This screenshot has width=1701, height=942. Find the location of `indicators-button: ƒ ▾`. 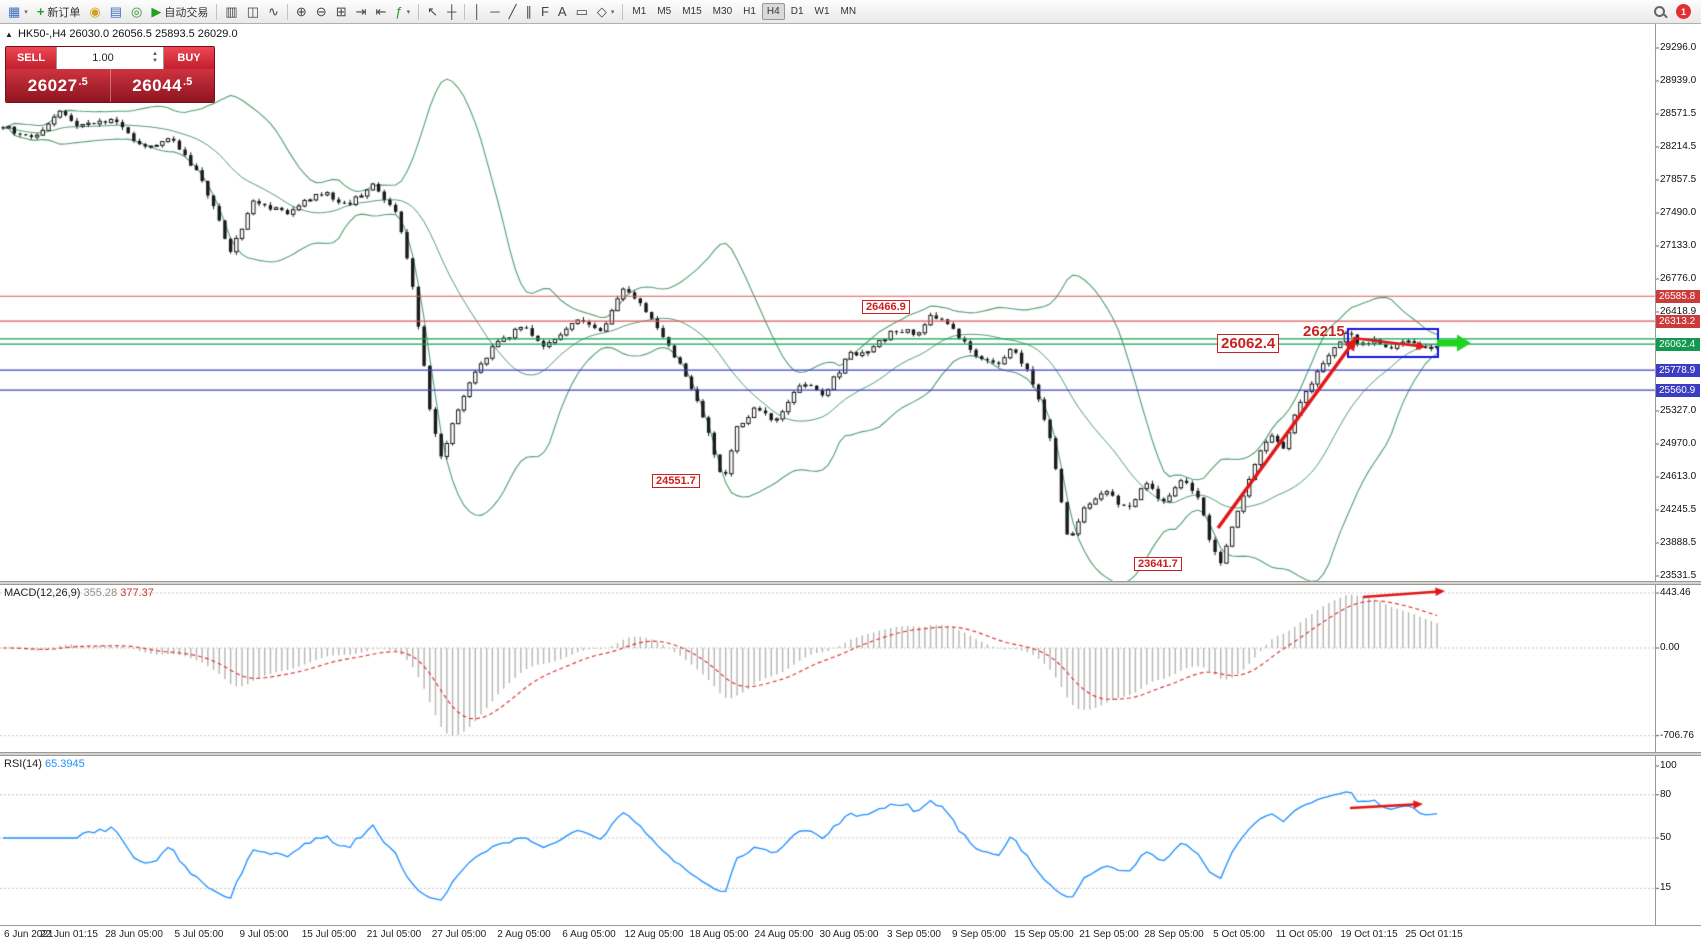

indicators-button: ƒ ▾ is located at coordinates (402, 12).